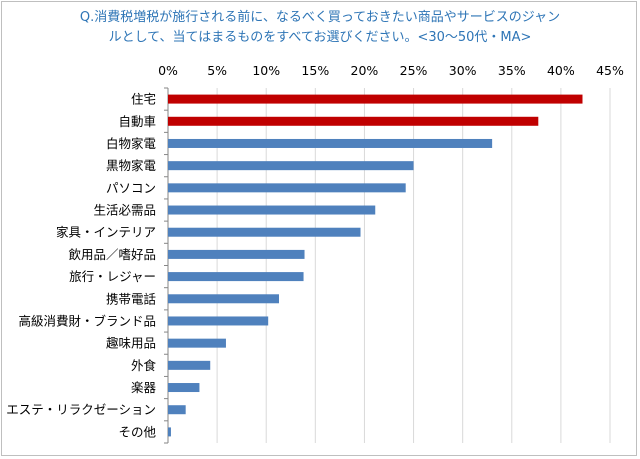  What do you see at coordinates (143, 99) in the screenshot?
I see `category-label: 住宅` at bounding box center [143, 99].